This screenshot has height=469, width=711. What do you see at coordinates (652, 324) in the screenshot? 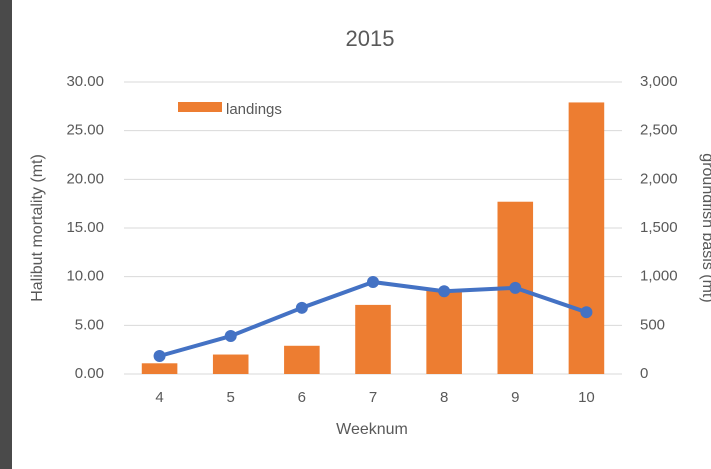
I see `y2-tick-label: 500` at bounding box center [652, 324].